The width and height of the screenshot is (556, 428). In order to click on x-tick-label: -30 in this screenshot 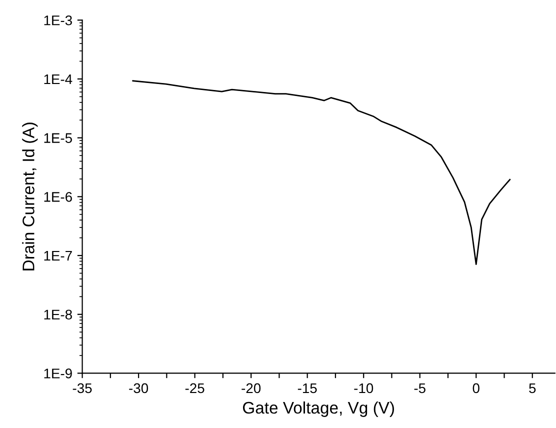, I will do `click(138, 388)`.